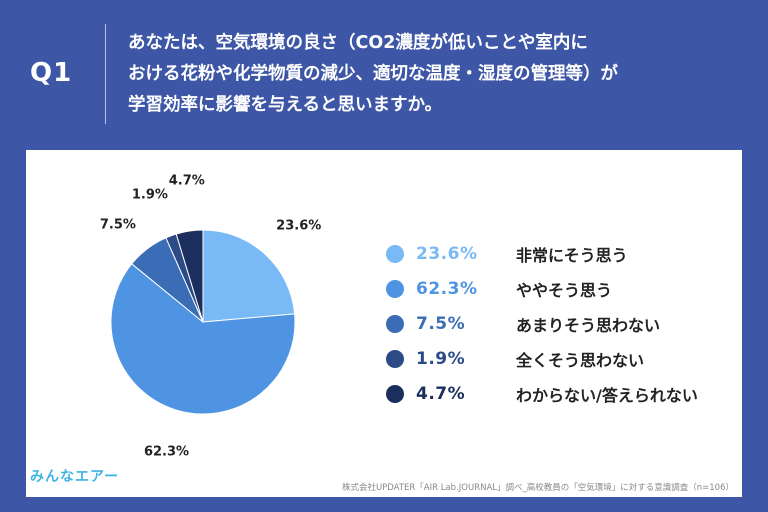  What do you see at coordinates (607, 395) in the screenshot?
I see `legend-label: わからない/答えられない` at bounding box center [607, 395].